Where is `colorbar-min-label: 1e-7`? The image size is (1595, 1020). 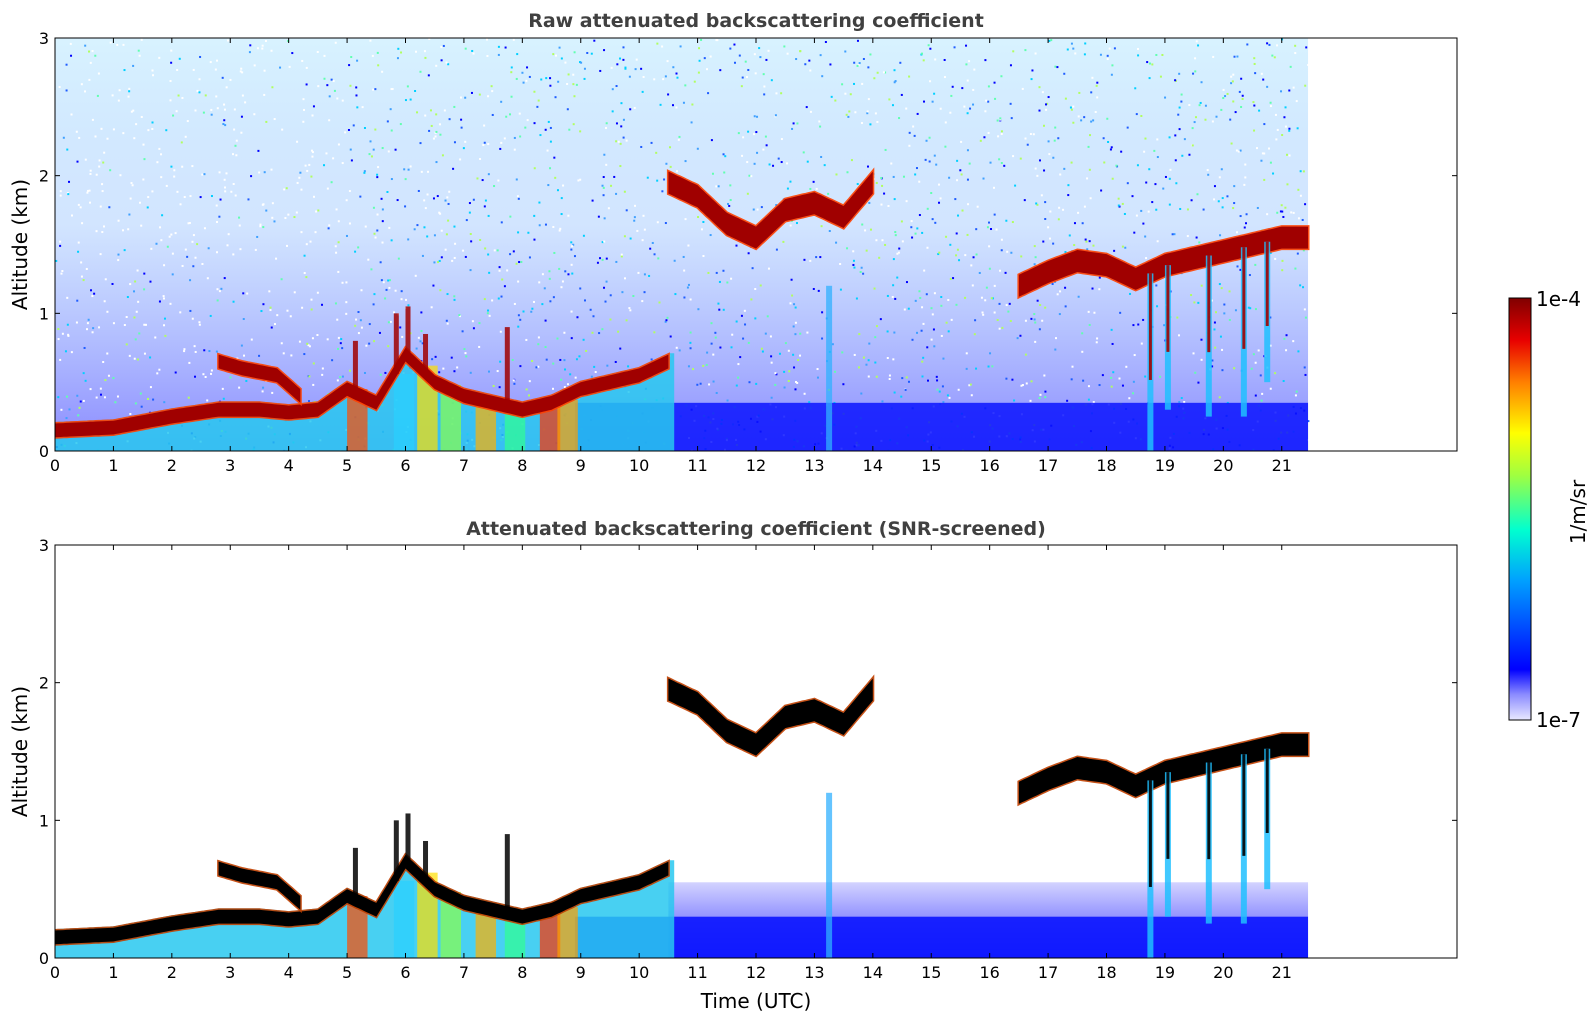 colorbar-min-label: 1e-7 is located at coordinates (1558, 720).